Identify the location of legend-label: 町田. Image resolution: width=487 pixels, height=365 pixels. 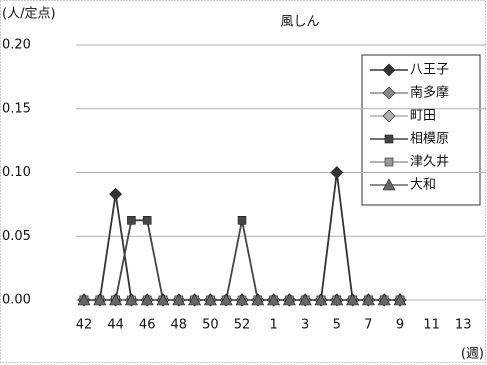
(423, 116).